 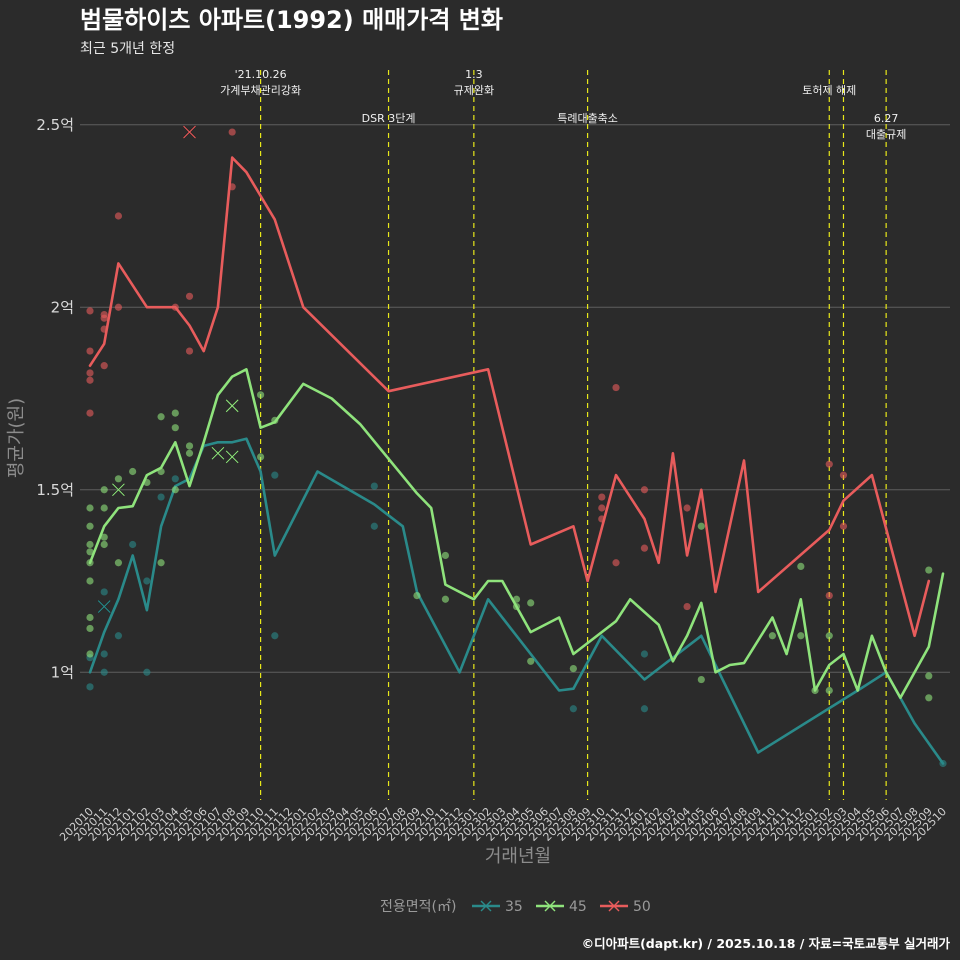 What do you see at coordinates (642, 907) in the screenshot?
I see `legend-label: 50` at bounding box center [642, 907].